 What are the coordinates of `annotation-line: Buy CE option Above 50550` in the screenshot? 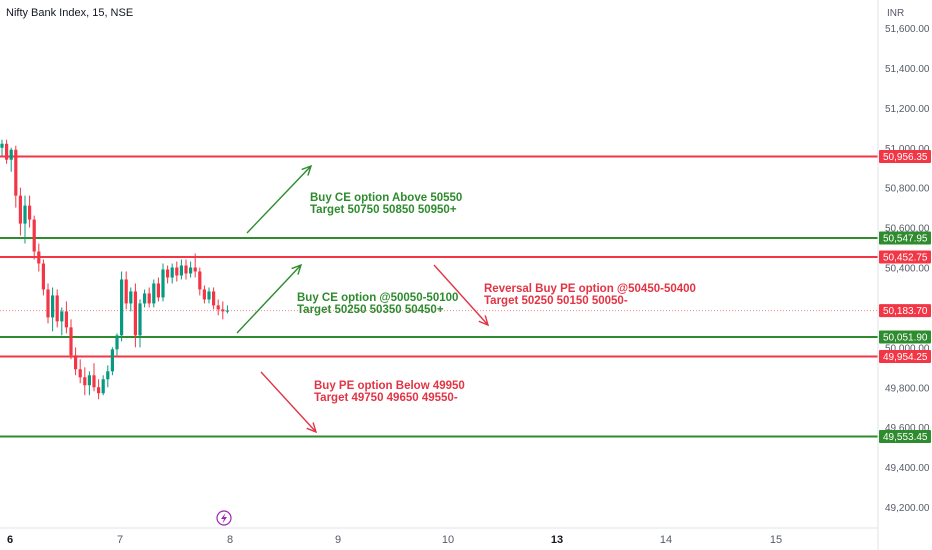 It's located at (386, 198).